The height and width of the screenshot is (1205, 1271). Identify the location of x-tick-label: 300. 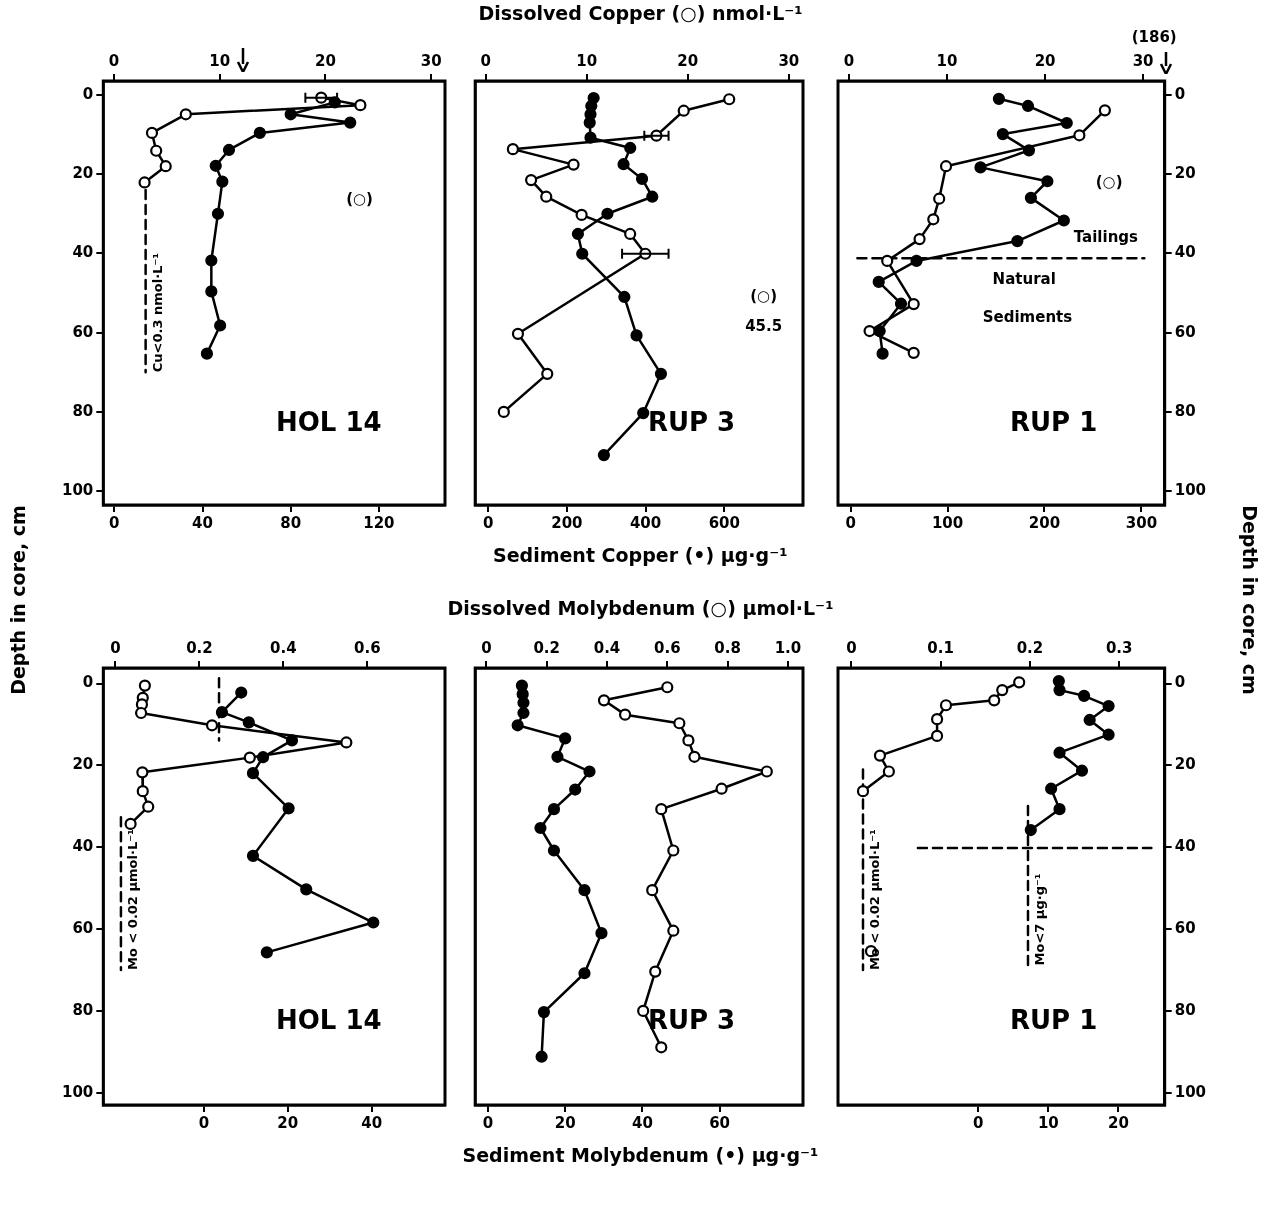
(1141, 522).